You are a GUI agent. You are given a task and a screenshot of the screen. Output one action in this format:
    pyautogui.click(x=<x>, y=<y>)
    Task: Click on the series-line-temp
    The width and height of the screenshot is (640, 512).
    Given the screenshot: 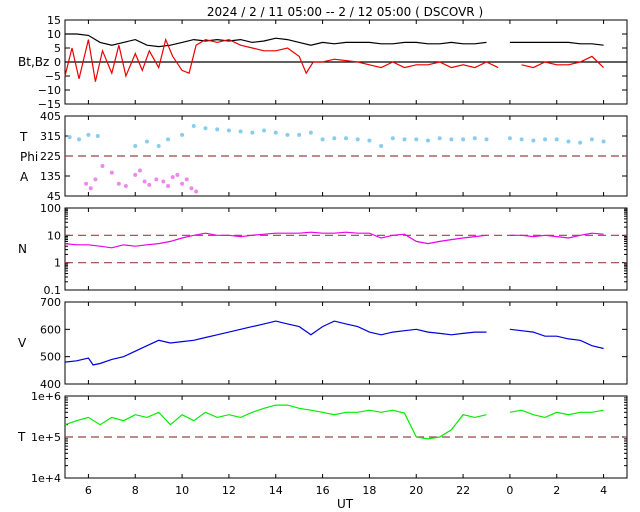 What is the action you would take?
    pyautogui.click(x=334, y=422)
    